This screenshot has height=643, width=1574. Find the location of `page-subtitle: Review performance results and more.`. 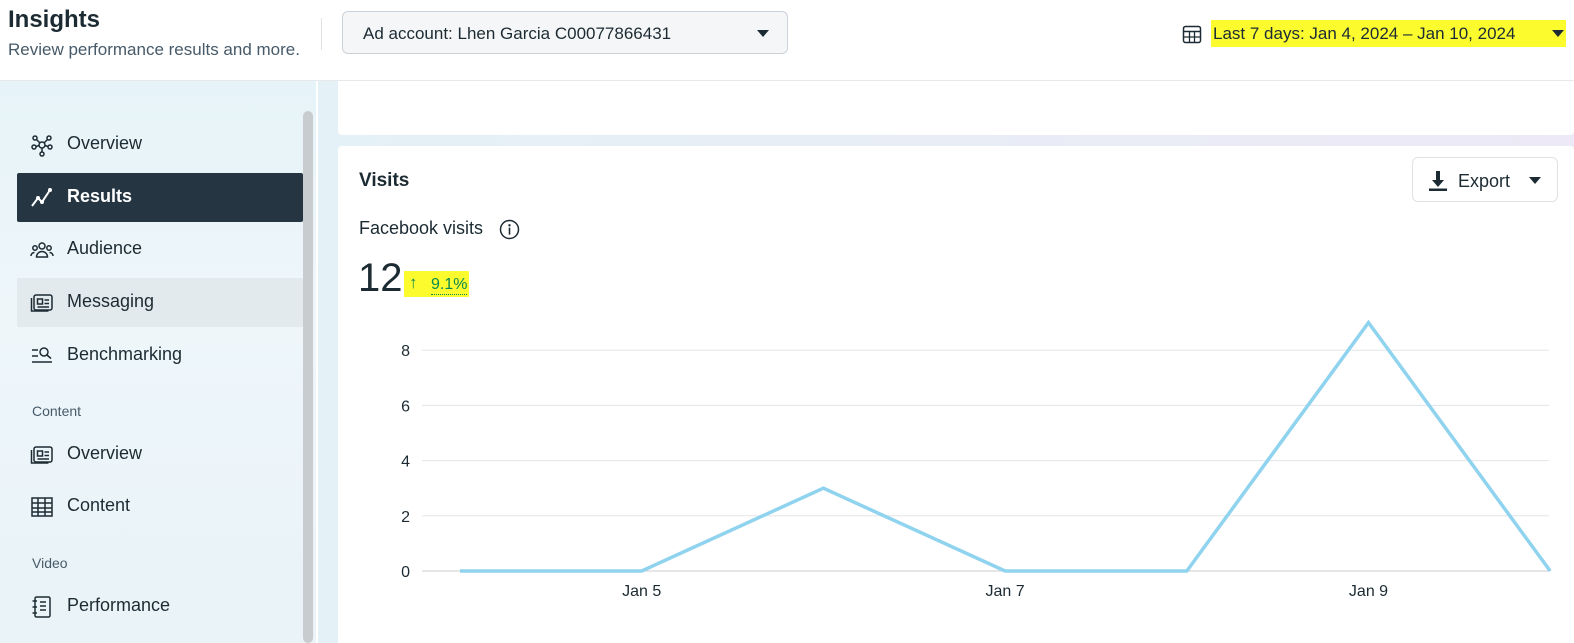

page-subtitle: Review performance results and more. is located at coordinates (154, 49).